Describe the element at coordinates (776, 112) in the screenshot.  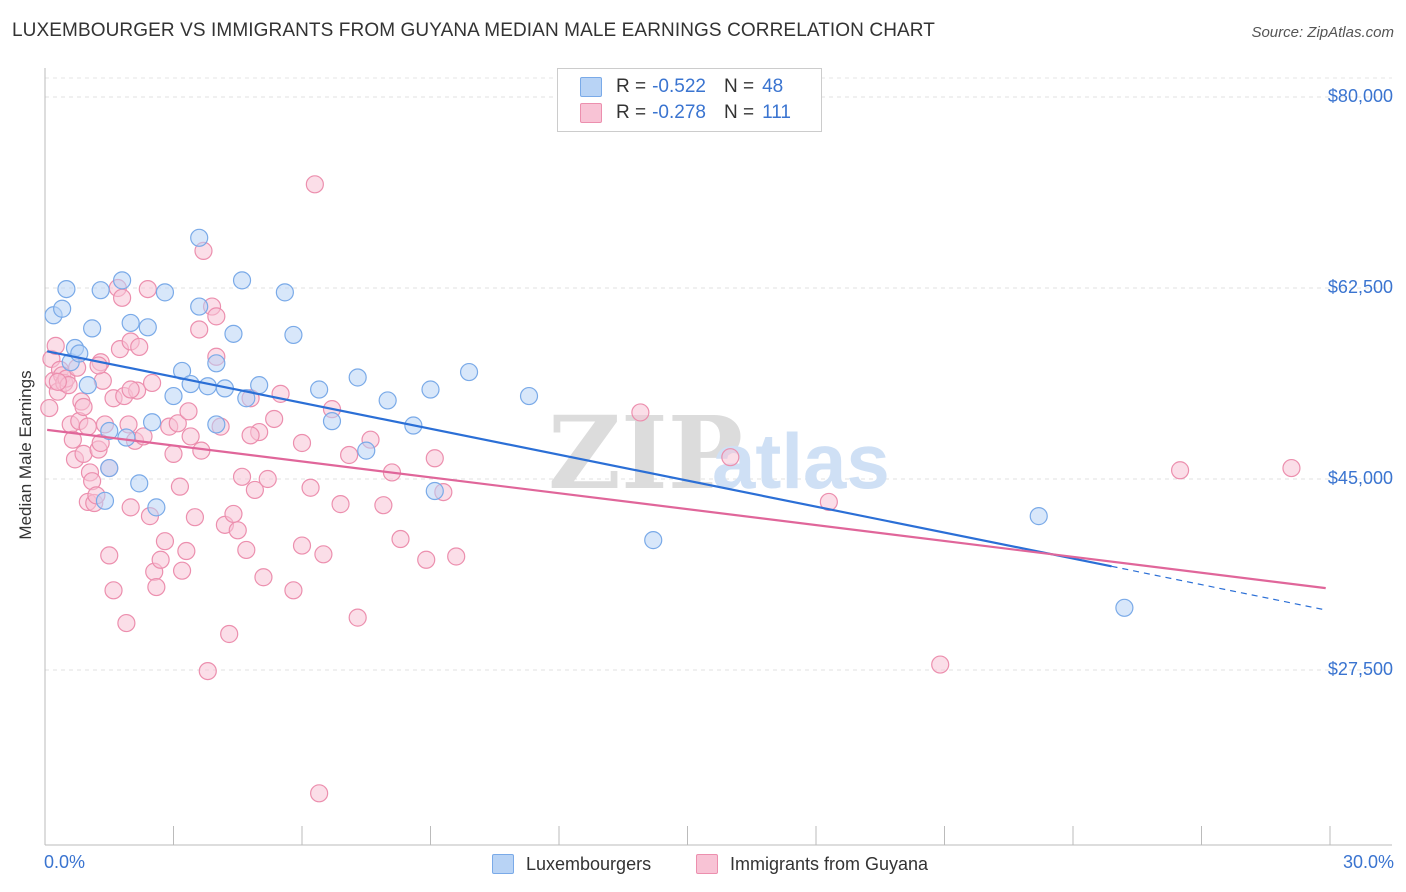
I see `legend-n-value: 111` at that location.